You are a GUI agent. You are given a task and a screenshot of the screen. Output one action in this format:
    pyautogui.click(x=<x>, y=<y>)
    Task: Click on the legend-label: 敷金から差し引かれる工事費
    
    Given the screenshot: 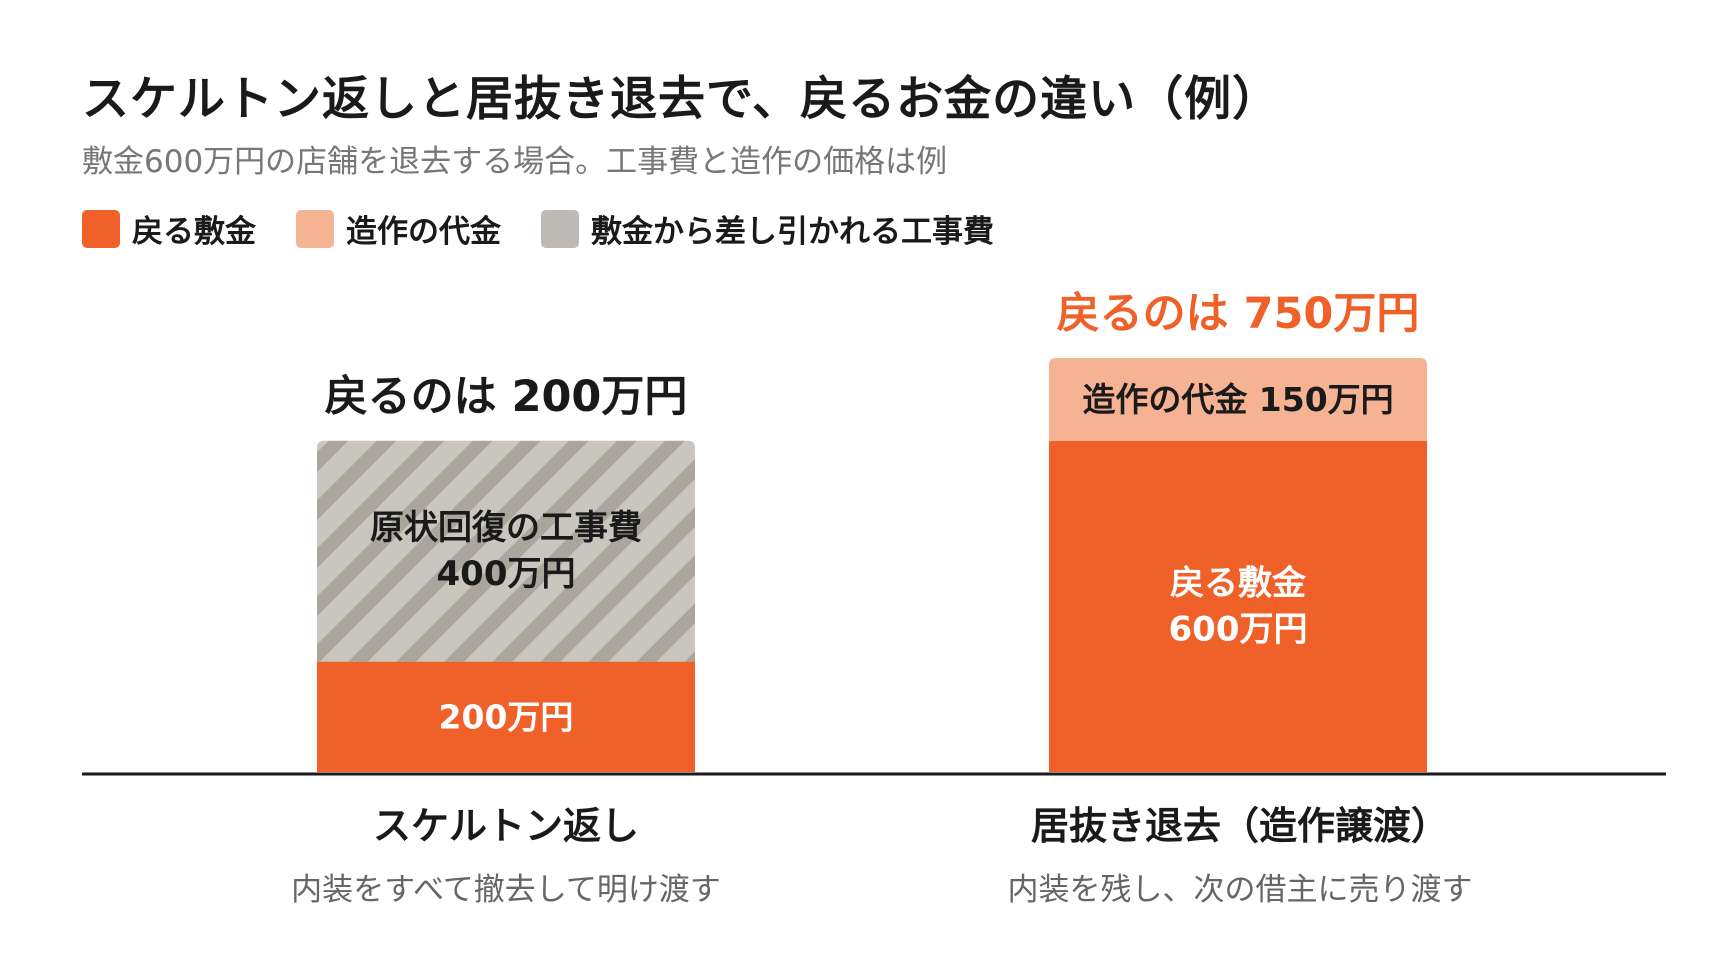 What is the action you would take?
    pyautogui.click(x=792, y=232)
    